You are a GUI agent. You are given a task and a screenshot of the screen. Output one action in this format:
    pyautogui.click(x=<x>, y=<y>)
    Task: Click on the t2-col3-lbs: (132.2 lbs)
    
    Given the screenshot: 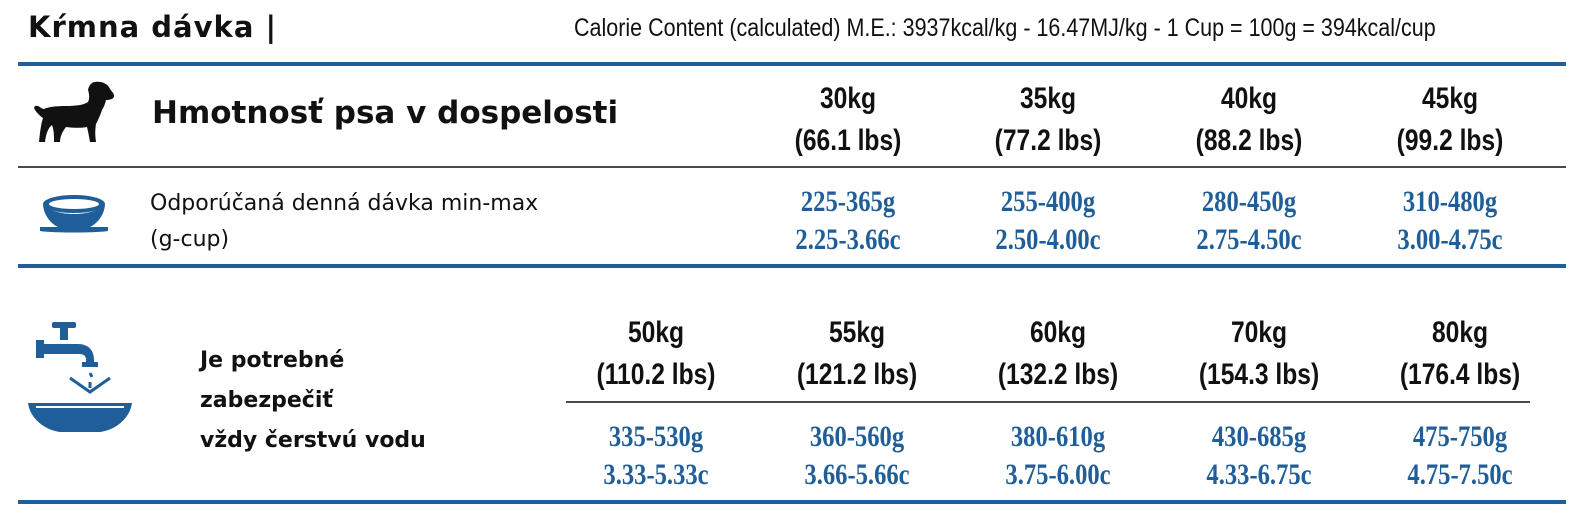 What is the action you would take?
    pyautogui.click(x=1058, y=374)
    